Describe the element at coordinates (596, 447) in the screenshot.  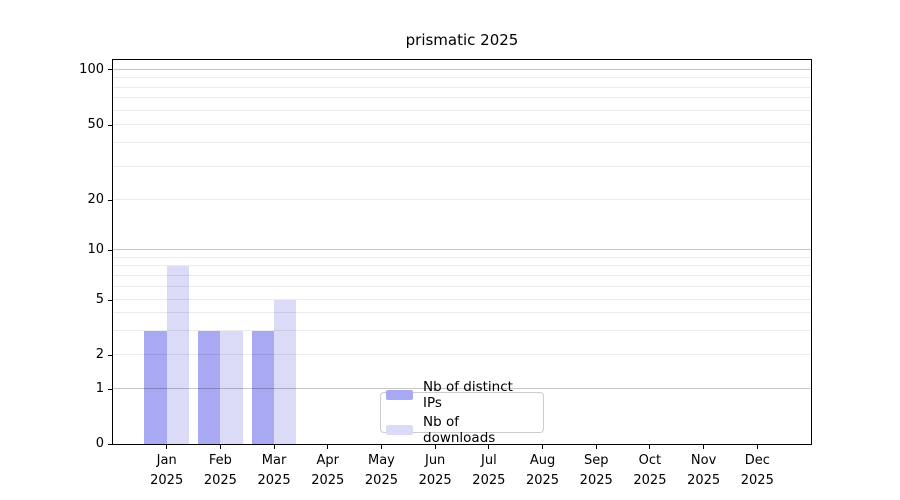
I see `x-tick-sep-2025` at that location.